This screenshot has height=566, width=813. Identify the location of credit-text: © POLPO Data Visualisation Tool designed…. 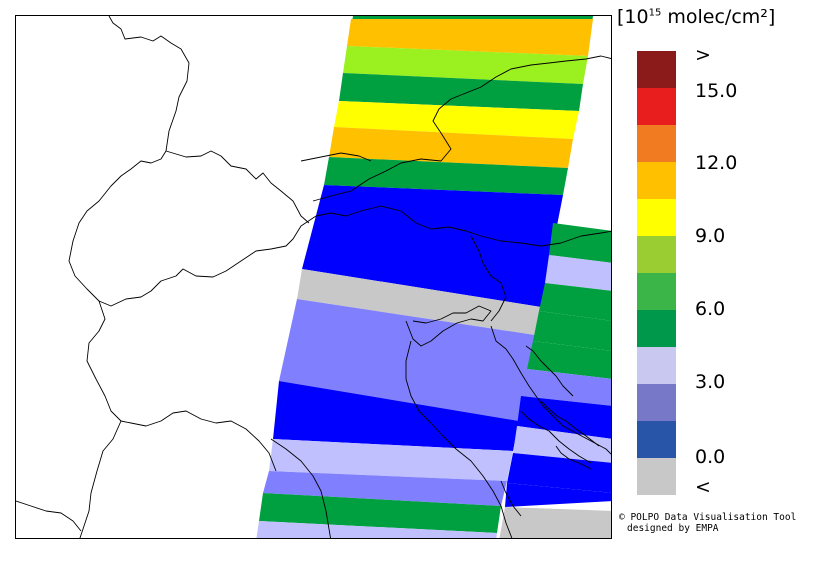
(707, 523).